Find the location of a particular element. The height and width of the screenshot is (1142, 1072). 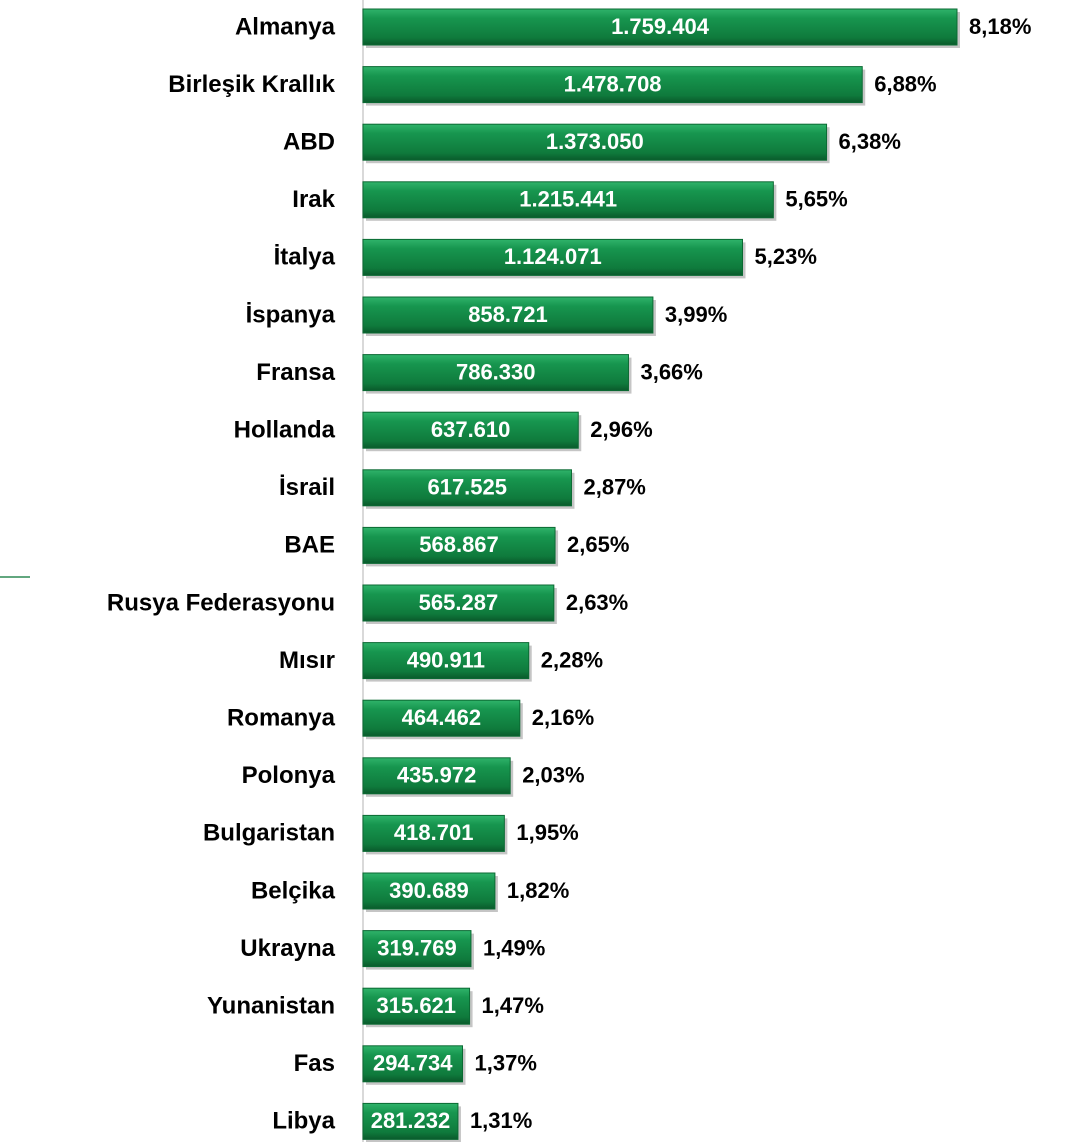

value-label: 1.759.404 is located at coordinates (660, 26).